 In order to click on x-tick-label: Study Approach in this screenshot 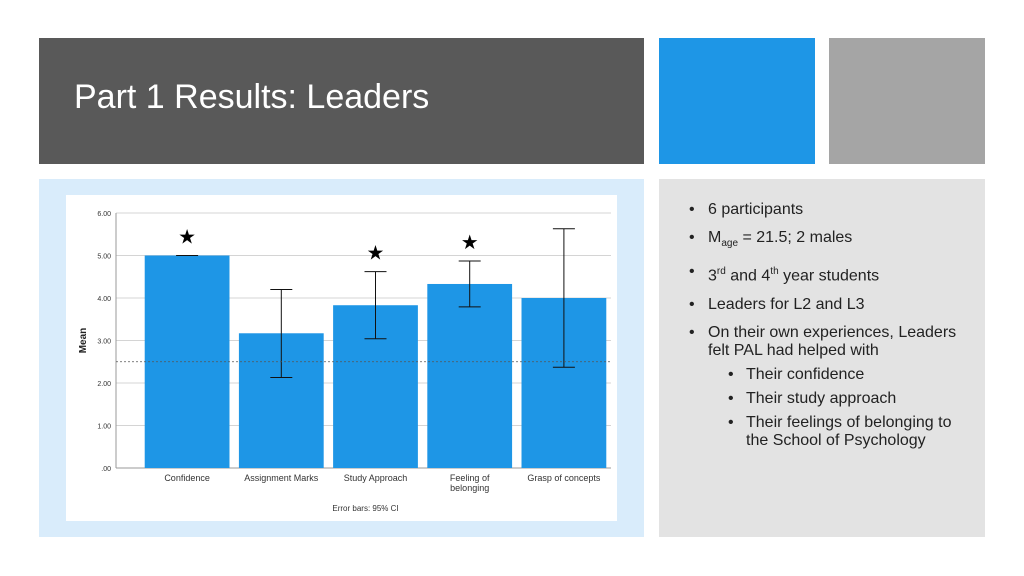, I will do `click(376, 478)`.